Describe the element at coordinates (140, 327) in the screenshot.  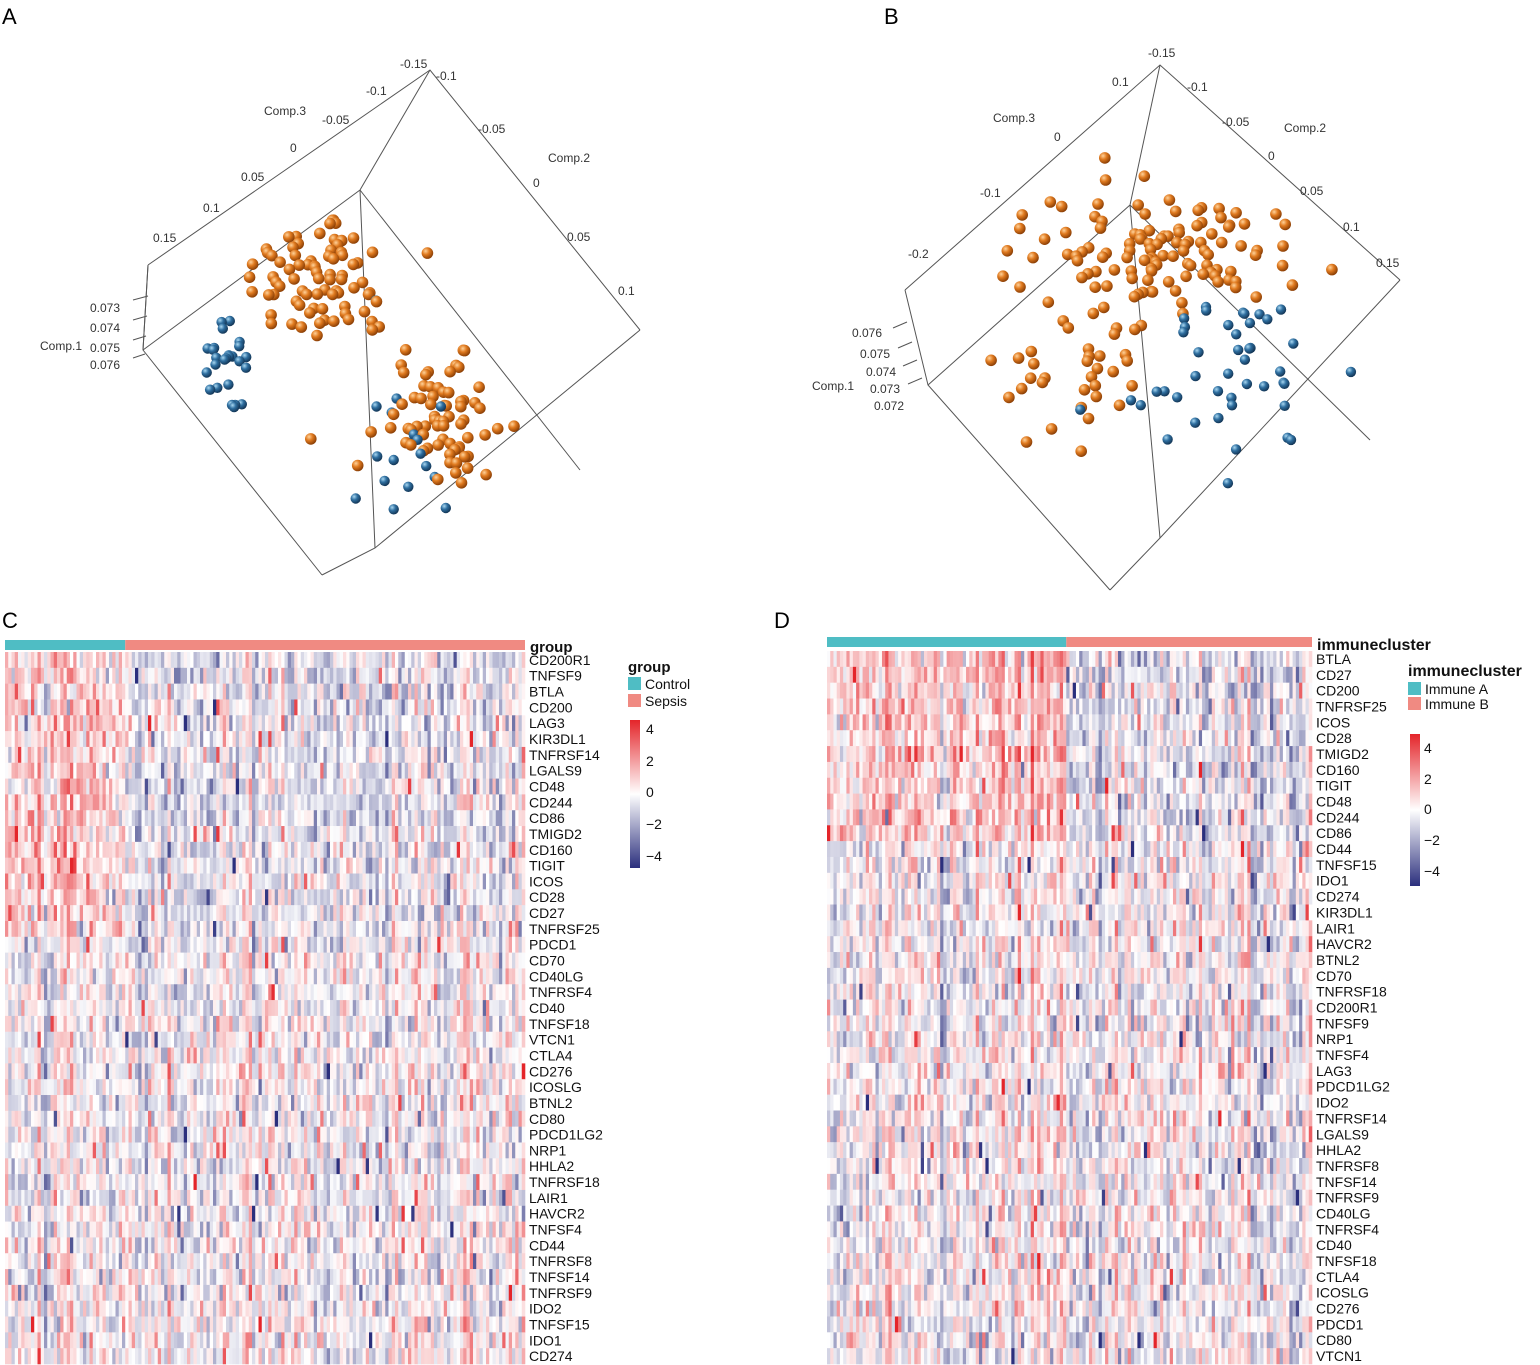
I see `tick-marks-a` at that location.